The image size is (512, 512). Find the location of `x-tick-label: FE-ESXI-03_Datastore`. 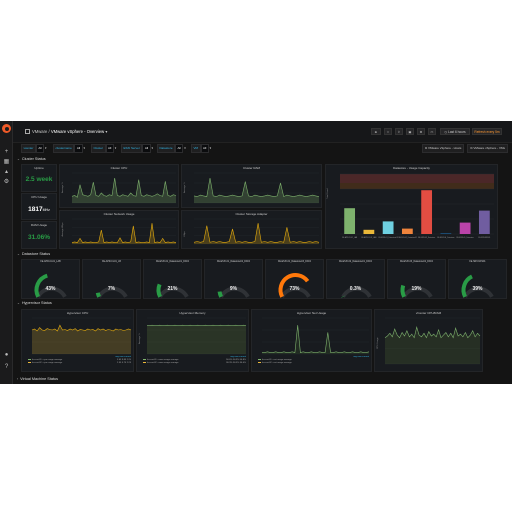

x-tick-label: FE-ESXI-03_Datastore is located at coordinates (426, 237).